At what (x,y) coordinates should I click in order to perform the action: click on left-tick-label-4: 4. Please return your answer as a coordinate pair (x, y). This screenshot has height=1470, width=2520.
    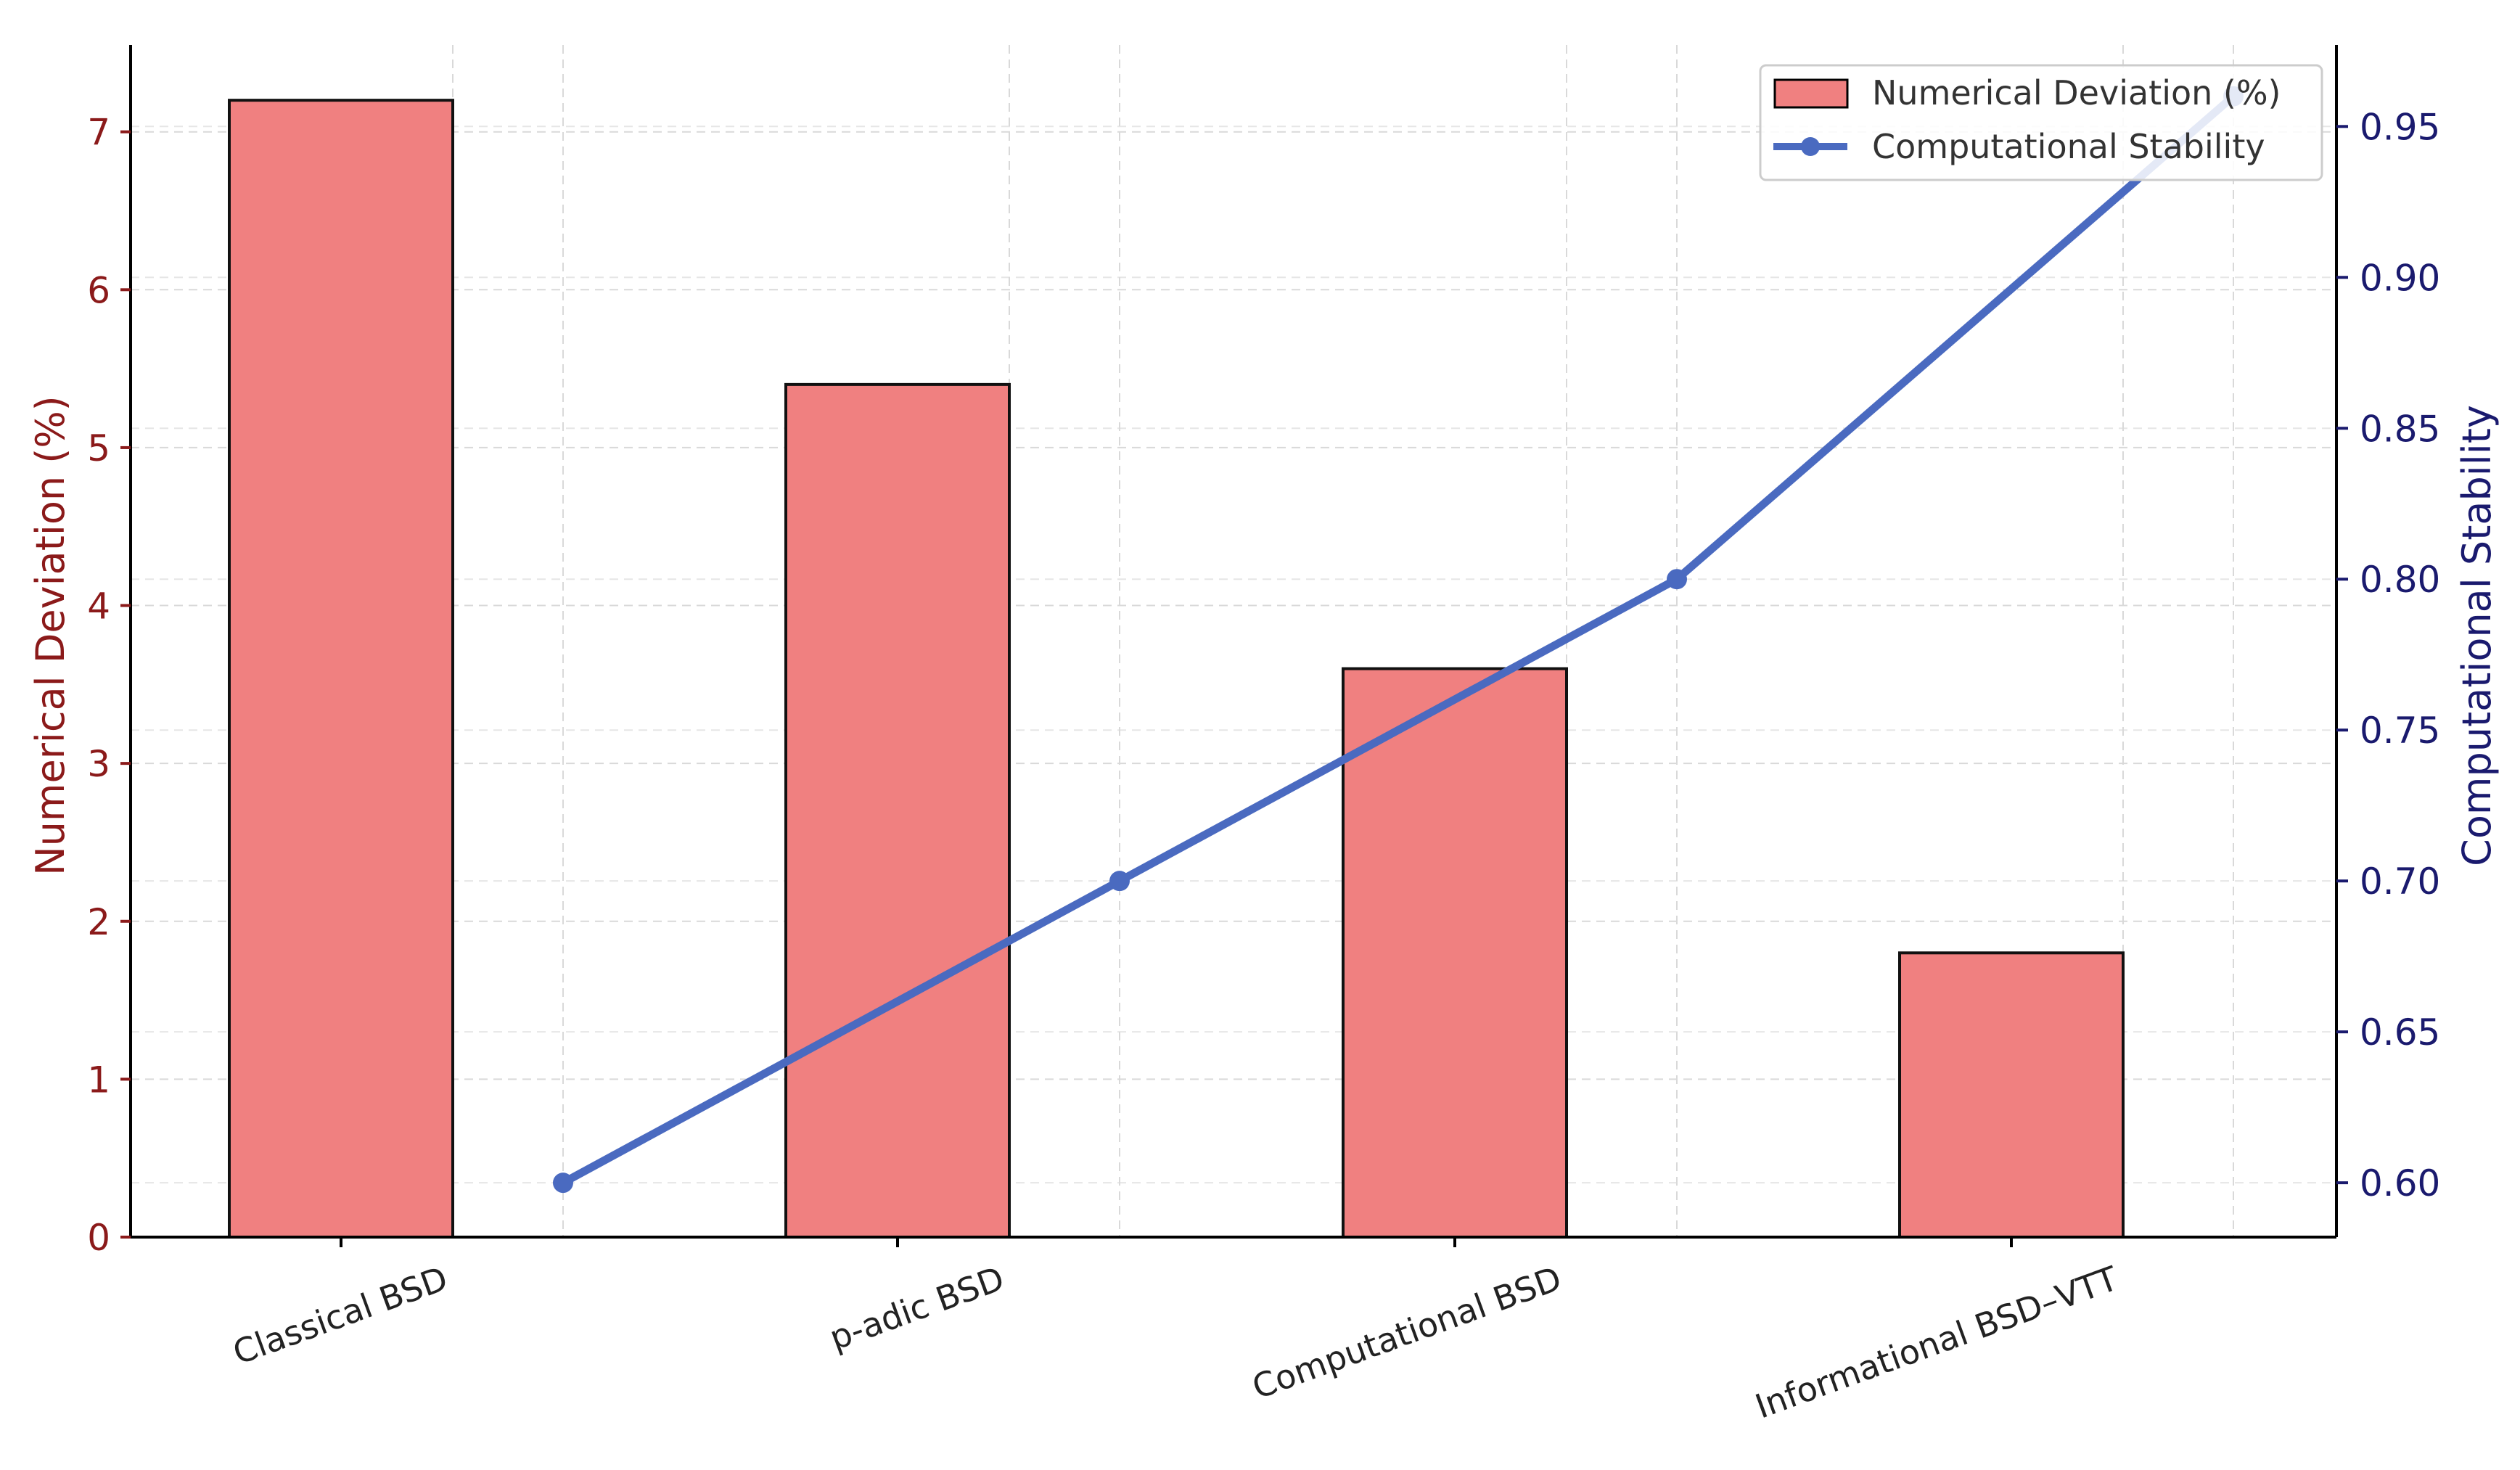
    Looking at the image, I should click on (98, 607).